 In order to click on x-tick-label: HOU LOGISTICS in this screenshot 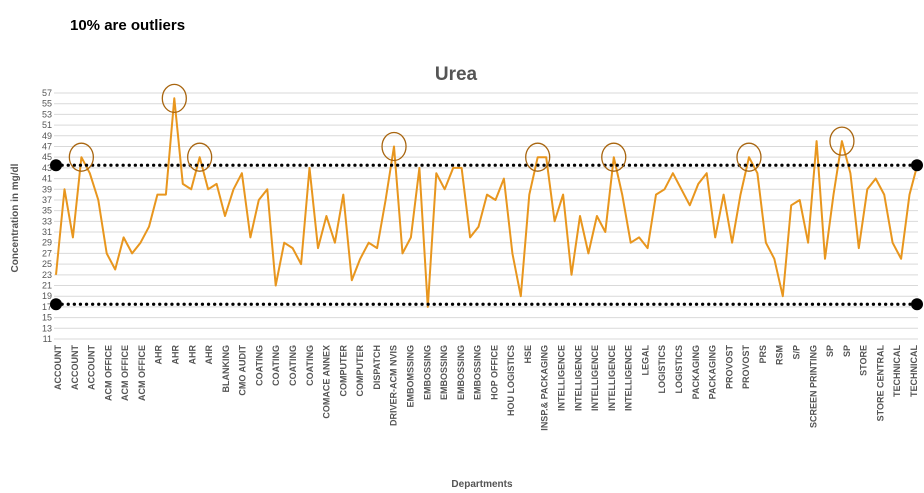, I will do `click(511, 380)`.